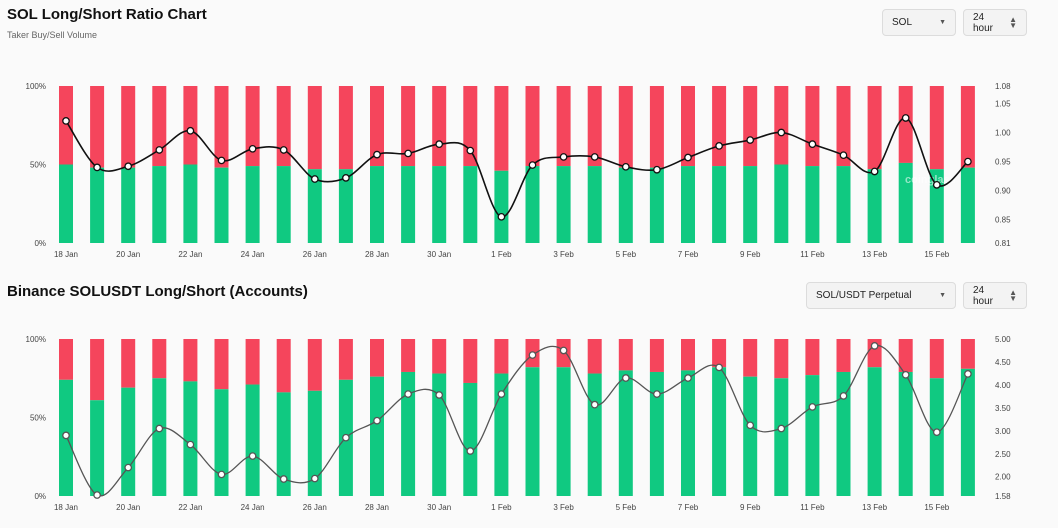 Image resolution: width=1058 pixels, height=528 pixels. What do you see at coordinates (874, 254) in the screenshot?
I see `x-axis-tick: 13 Feb` at bounding box center [874, 254].